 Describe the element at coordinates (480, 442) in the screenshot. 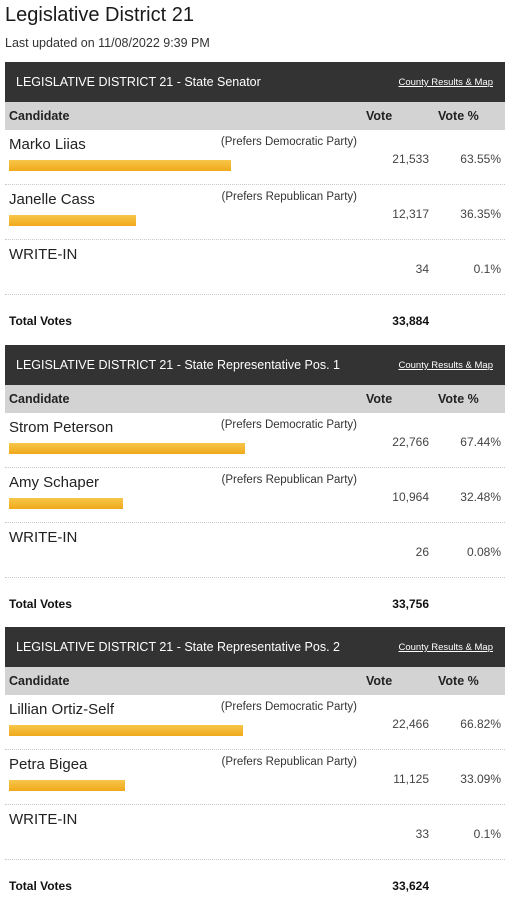

I see `candidate-vote-pct: 67.44%` at that location.